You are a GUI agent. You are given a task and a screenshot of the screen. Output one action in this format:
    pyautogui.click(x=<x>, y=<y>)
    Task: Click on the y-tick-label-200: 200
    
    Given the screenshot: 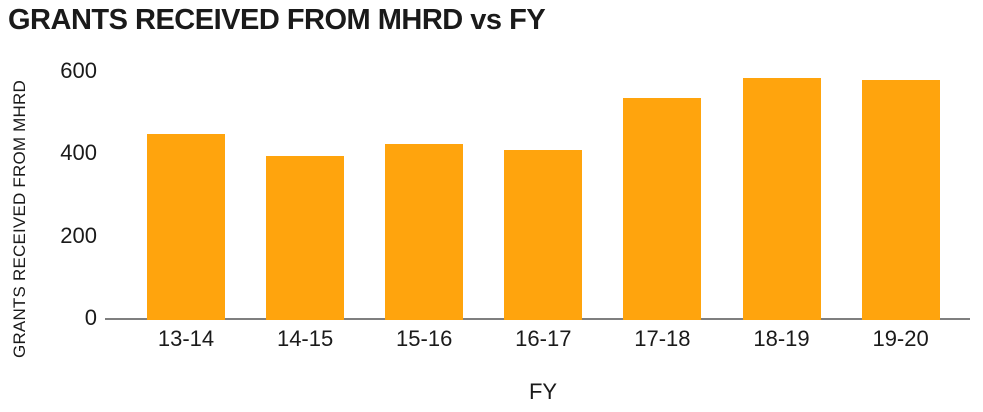 What is the action you would take?
    pyautogui.click(x=78, y=235)
    